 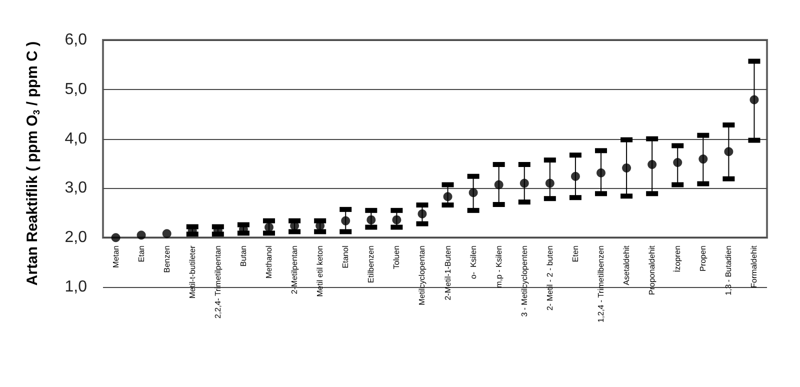 What do you see at coordinates (141, 254) in the screenshot?
I see `x-tick-label: Etan` at bounding box center [141, 254].